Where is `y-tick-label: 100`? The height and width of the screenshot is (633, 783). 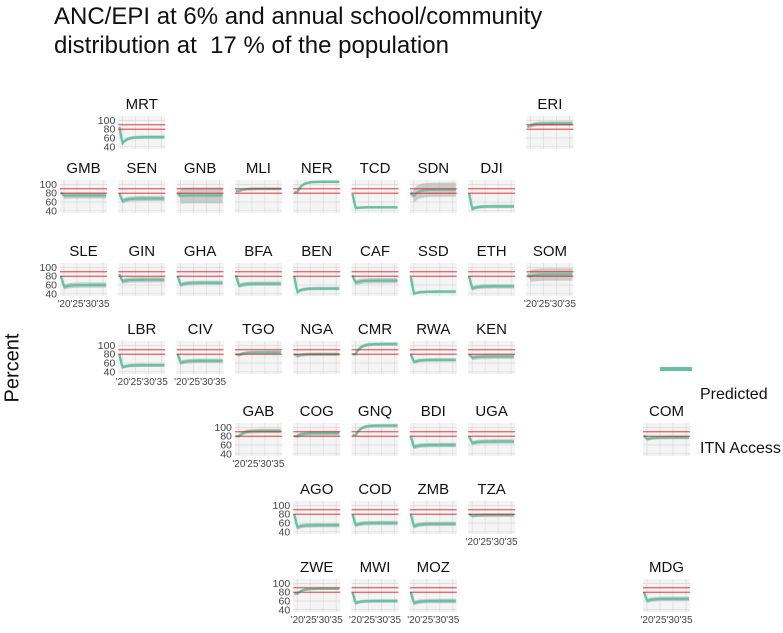 y-tick-label: 100 is located at coordinates (223, 428).